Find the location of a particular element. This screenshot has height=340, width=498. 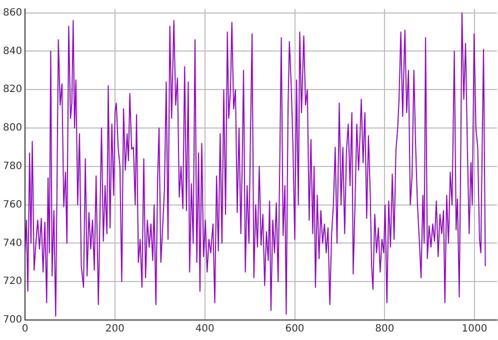

y-tick-label: 780 is located at coordinates (12, 166).